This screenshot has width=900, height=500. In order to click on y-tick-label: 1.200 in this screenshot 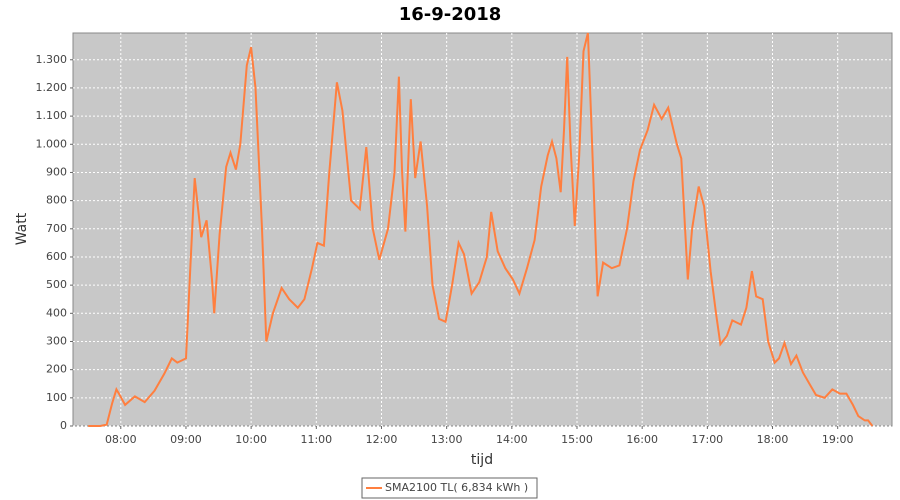, I will do `click(52, 87)`.